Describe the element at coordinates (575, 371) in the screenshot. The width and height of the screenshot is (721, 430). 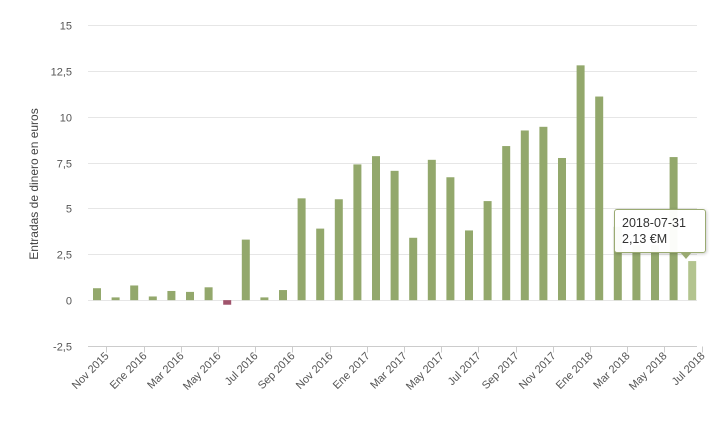
I see `x-tick-label: Ene 2018` at that location.